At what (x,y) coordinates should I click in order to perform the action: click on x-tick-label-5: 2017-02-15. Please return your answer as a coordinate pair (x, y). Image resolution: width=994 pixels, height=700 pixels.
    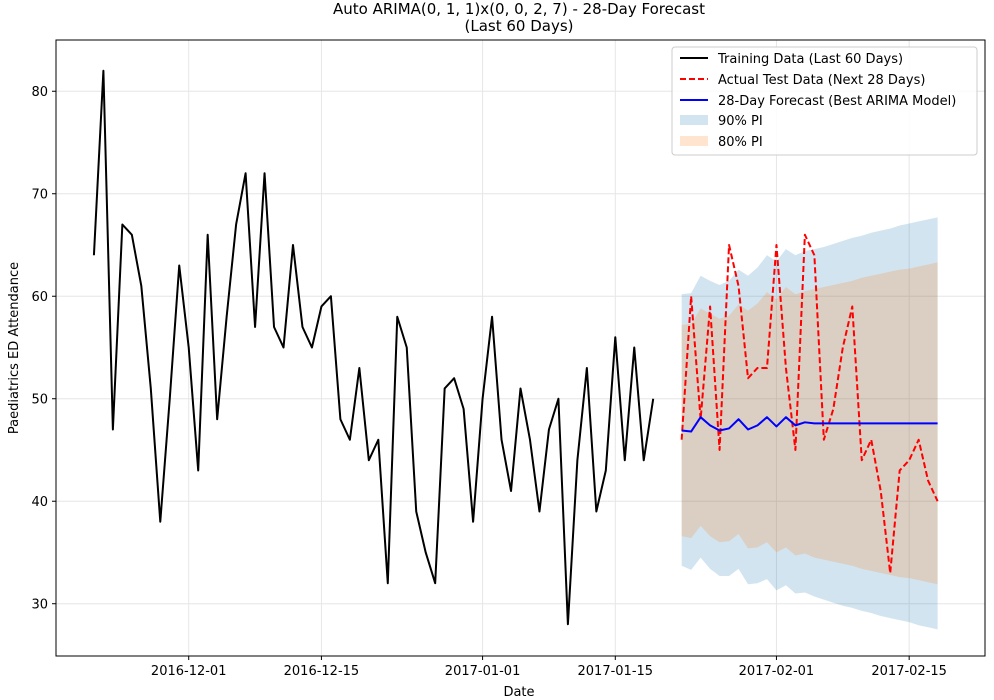
    Looking at the image, I should click on (909, 671).